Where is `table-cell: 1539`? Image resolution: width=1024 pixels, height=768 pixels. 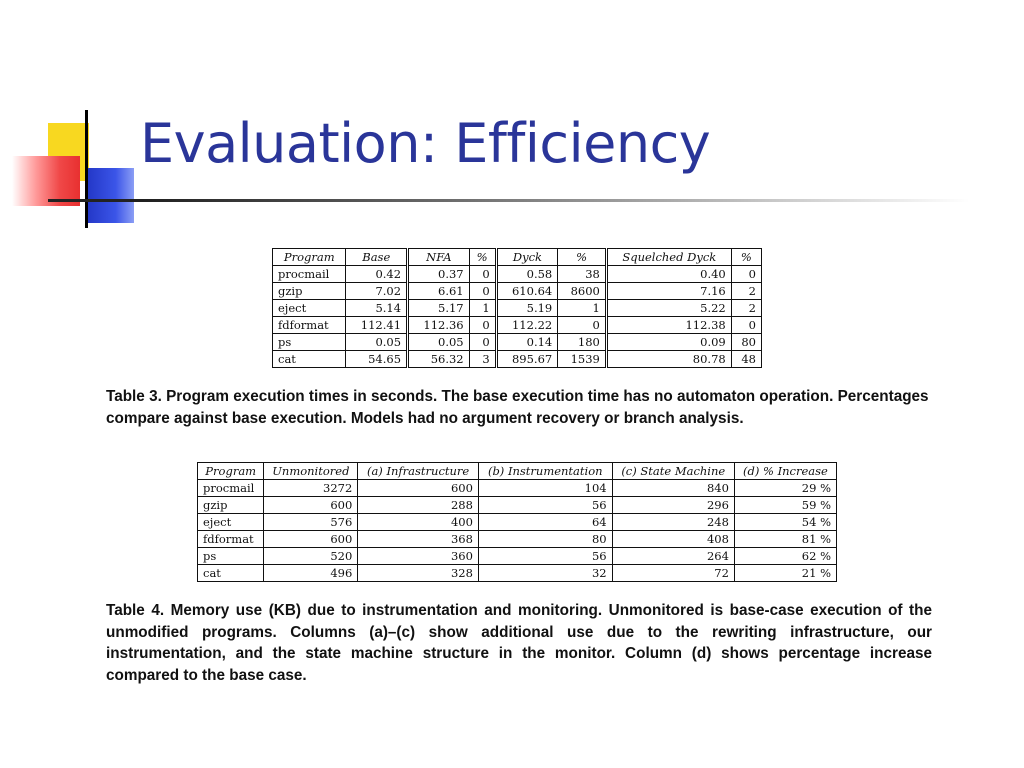
table-cell: 1539 is located at coordinates (582, 359).